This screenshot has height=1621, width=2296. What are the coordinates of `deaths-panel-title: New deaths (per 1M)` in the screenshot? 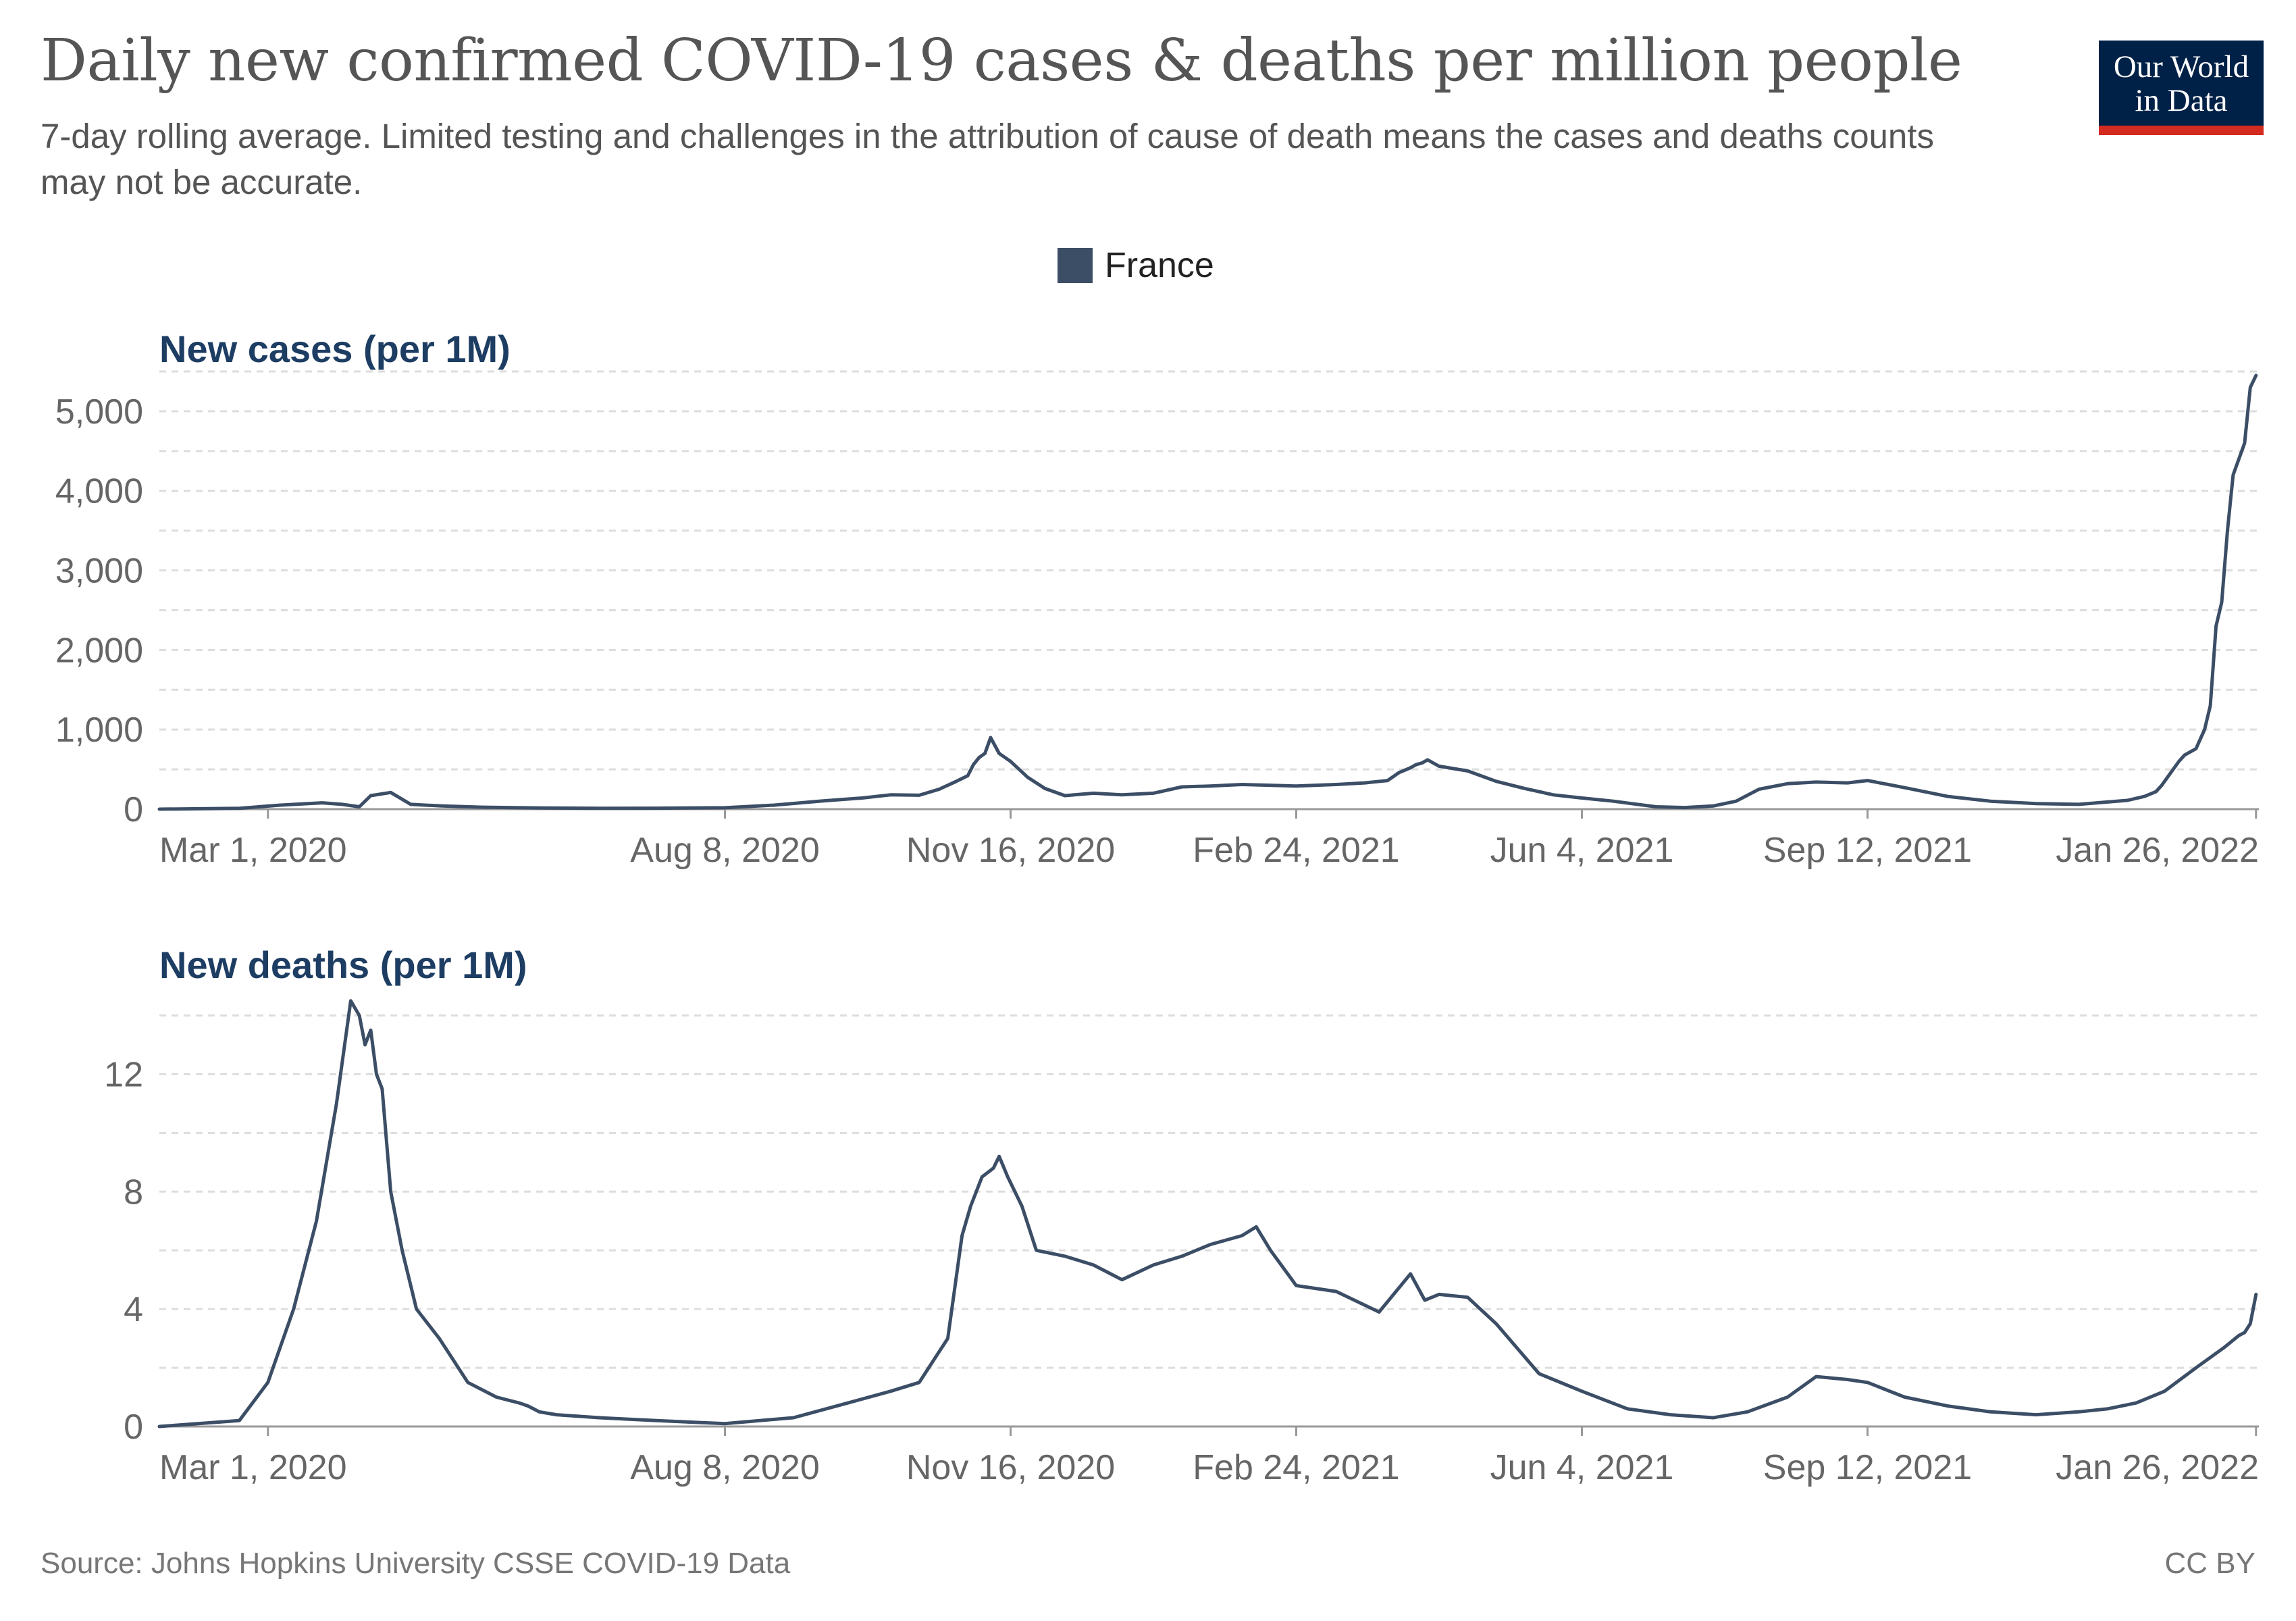 It's located at (343, 965).